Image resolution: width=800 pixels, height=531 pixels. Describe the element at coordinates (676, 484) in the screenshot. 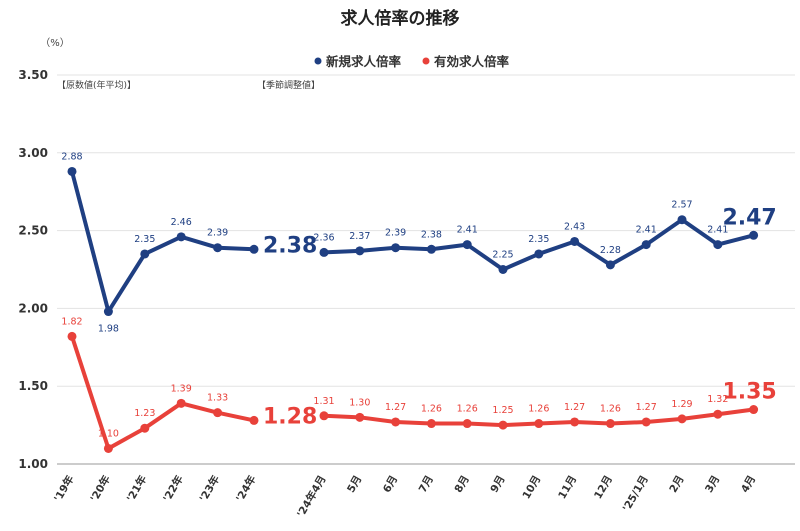

I see `x-tick-label: 2月` at that location.